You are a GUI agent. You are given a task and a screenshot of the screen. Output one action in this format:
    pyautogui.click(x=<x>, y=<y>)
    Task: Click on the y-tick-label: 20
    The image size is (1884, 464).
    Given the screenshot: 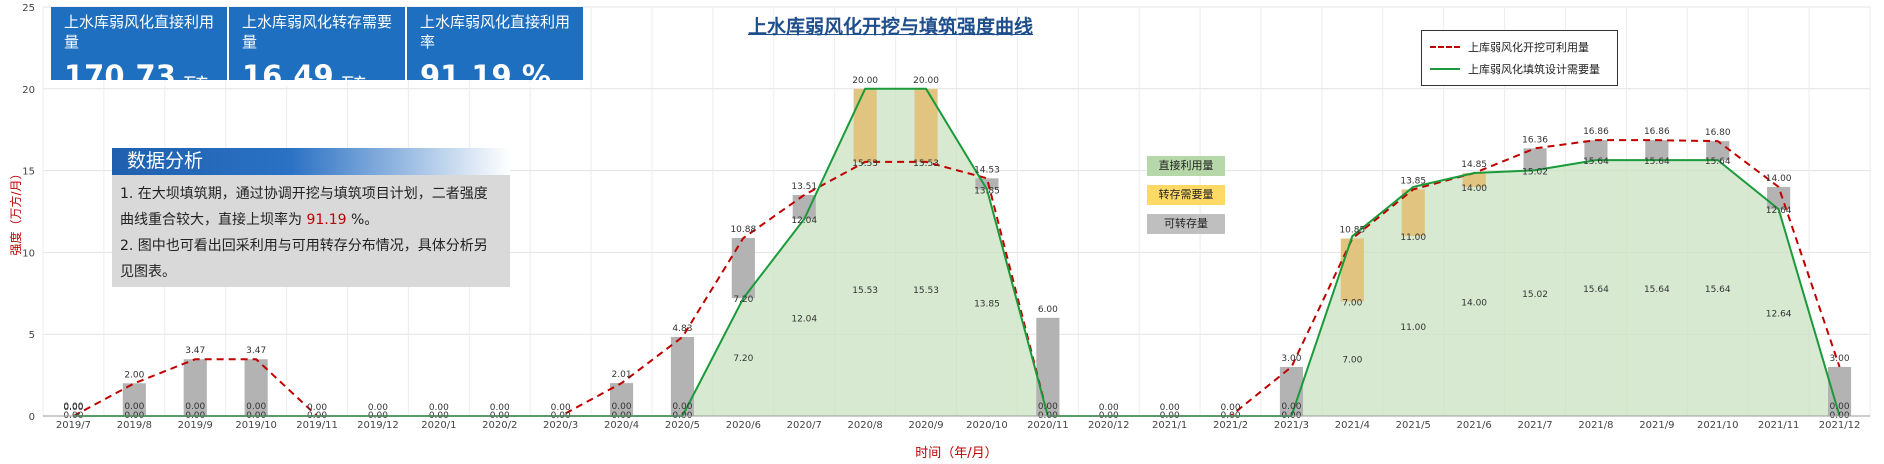 What is the action you would take?
    pyautogui.click(x=28, y=90)
    